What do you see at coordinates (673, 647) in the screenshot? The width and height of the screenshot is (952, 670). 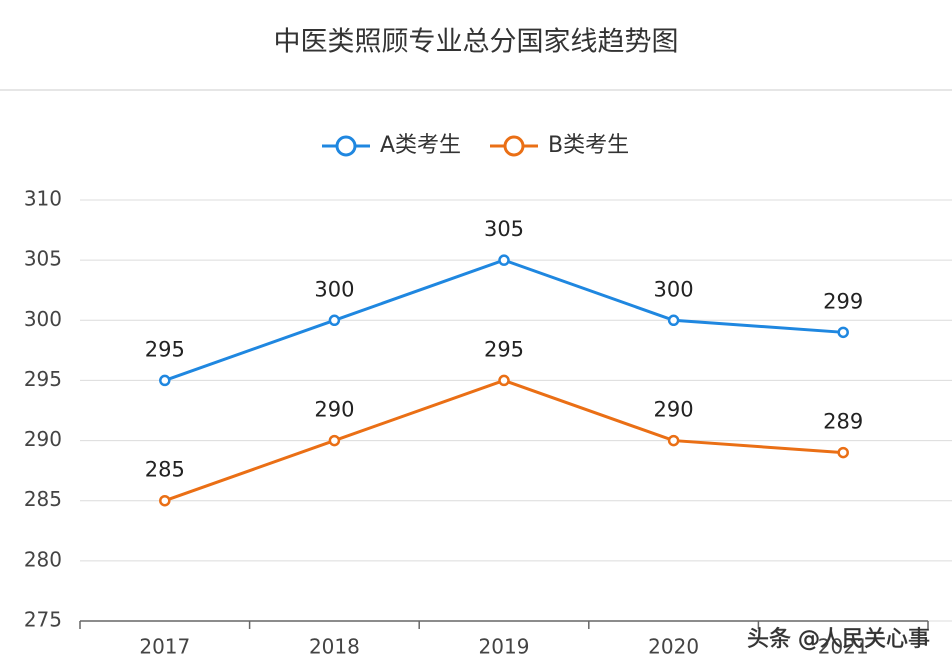 I see `x-tick-label: 2020` at bounding box center [673, 647].